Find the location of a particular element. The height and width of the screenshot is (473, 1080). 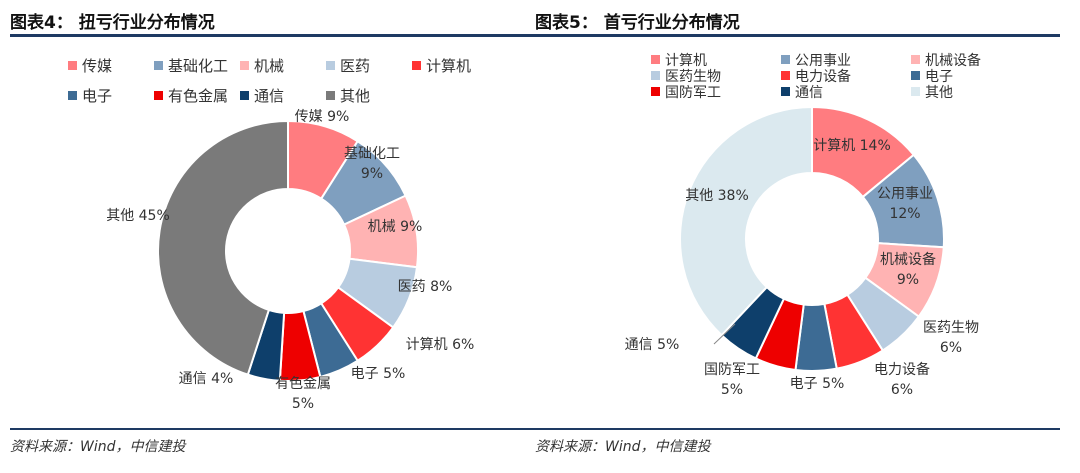

legend-label: 机械设备 is located at coordinates (953, 60).